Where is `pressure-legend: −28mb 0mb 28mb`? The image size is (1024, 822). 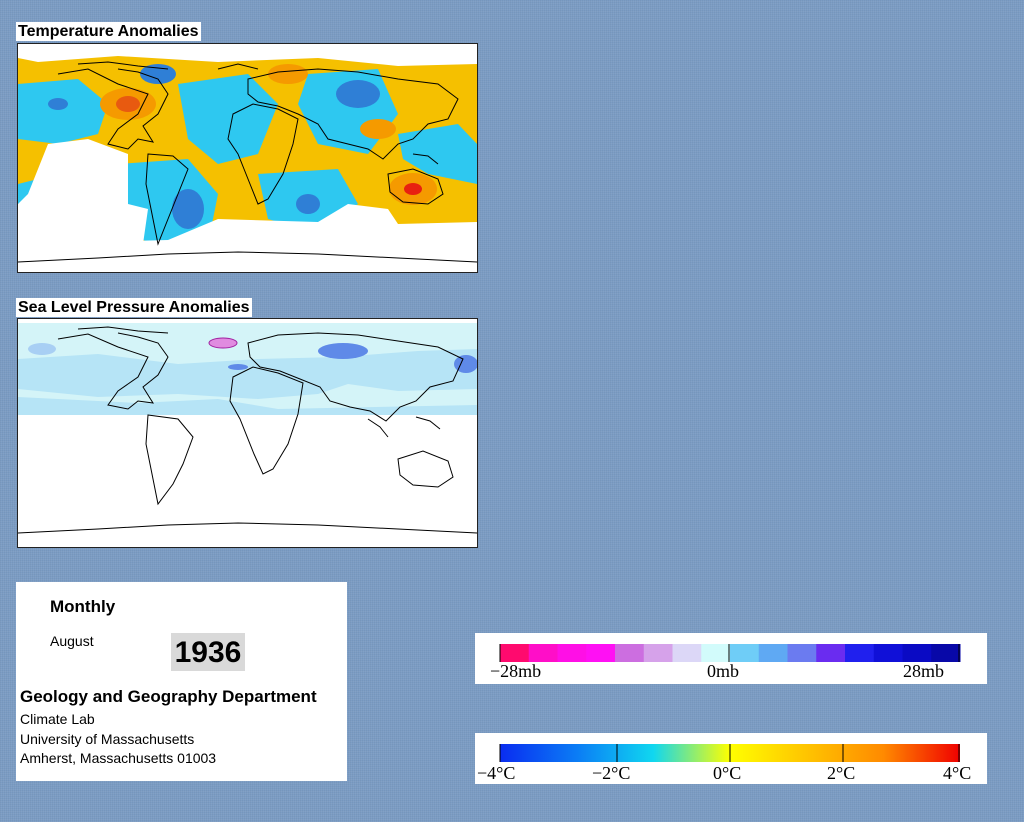 pressure-legend: −28mb 0mb 28mb is located at coordinates (731, 658).